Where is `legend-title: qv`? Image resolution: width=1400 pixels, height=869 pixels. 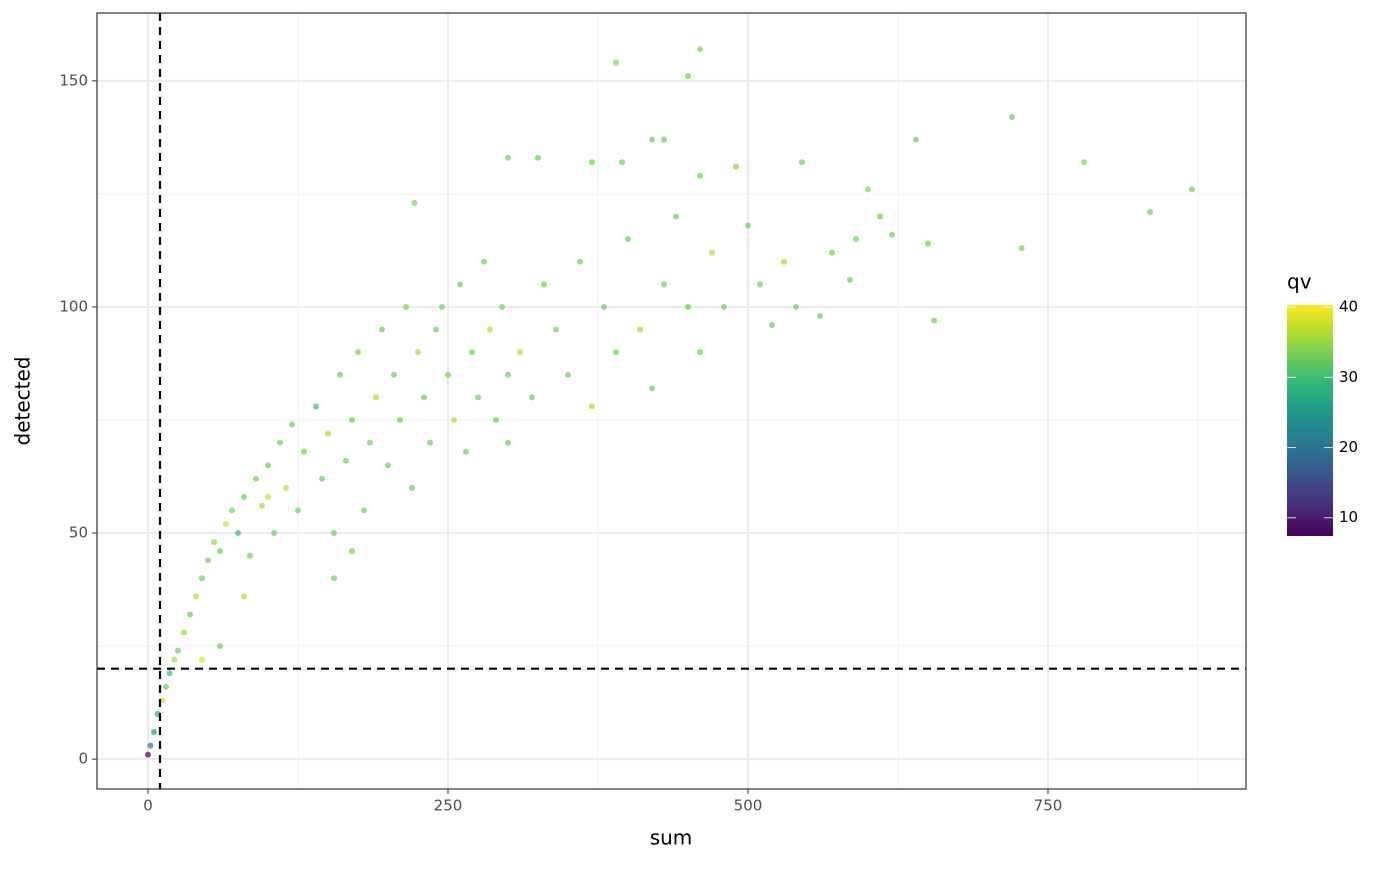 legend-title: qv is located at coordinates (1299, 282).